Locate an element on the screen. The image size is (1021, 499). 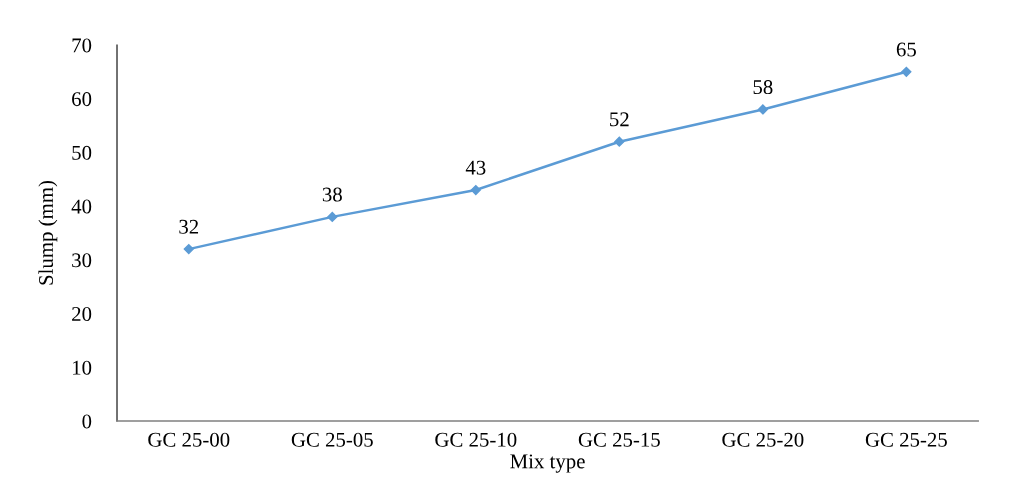
x-axis-title: Mix type is located at coordinates (547, 463).